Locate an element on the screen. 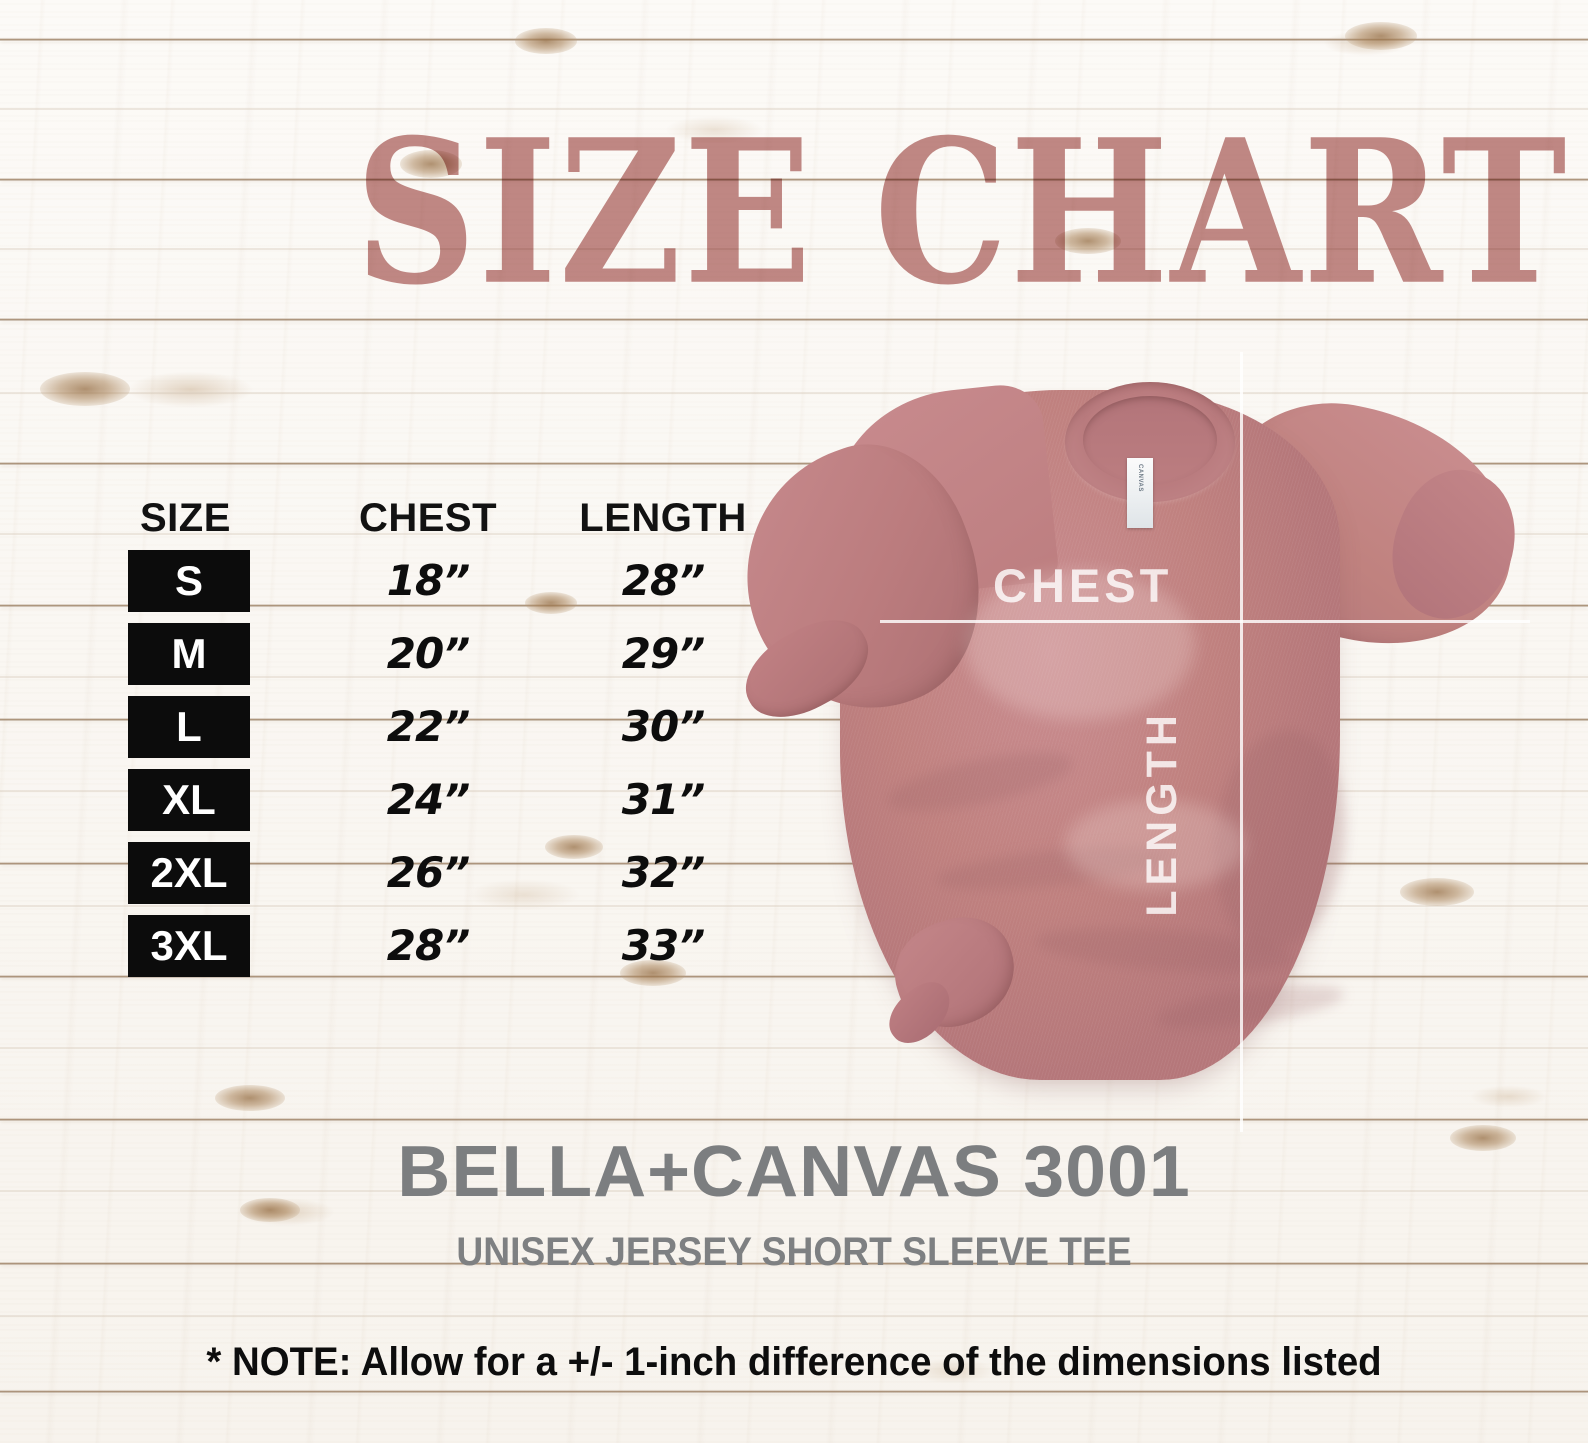 The width and height of the screenshot is (1588, 1443). size-badge-label: M is located at coordinates (189, 653).